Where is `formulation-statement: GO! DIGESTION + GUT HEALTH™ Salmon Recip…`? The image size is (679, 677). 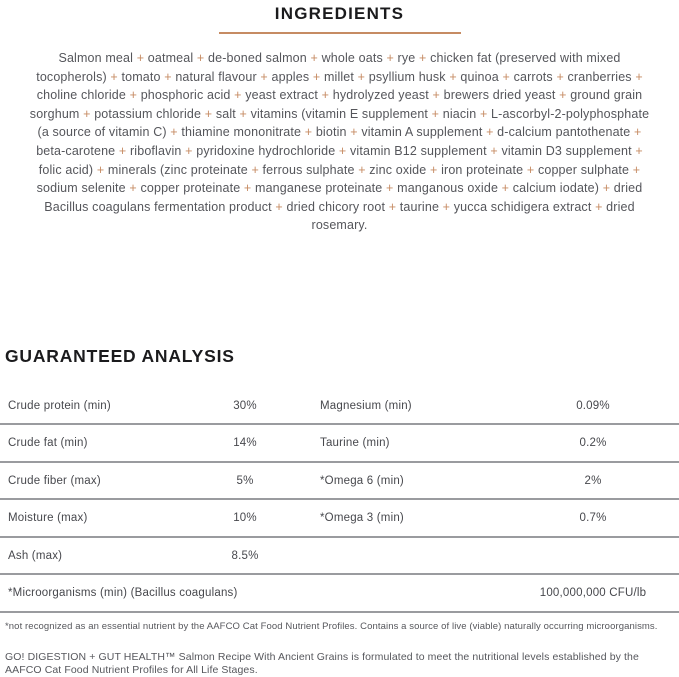 formulation-statement: GO! DIGESTION + GUT HEALTH™ Salmon Recip… is located at coordinates (322, 663).